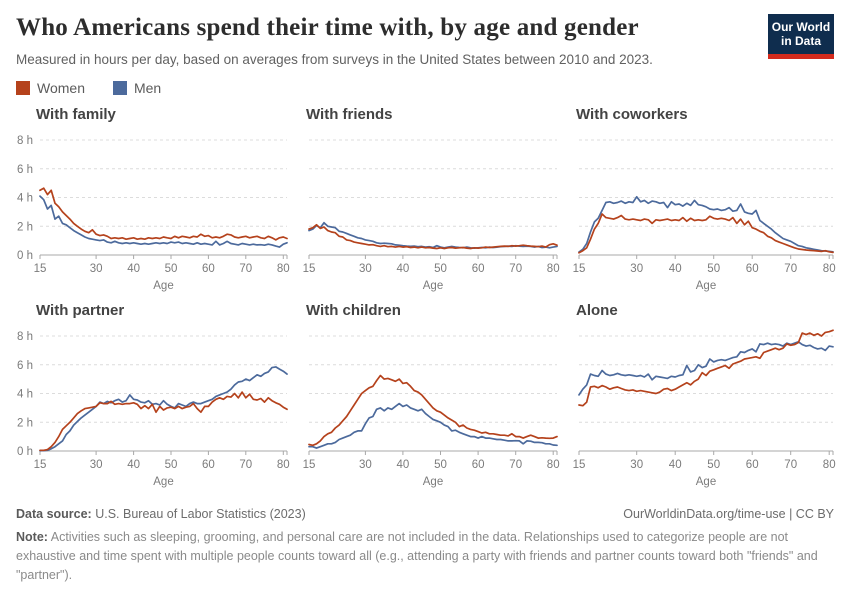 Image resolution: width=850 pixels, height=600 pixels. I want to click on line-chart-with-coworkers: 15 30 40 50 60 70 80 Age, so click(704, 215).